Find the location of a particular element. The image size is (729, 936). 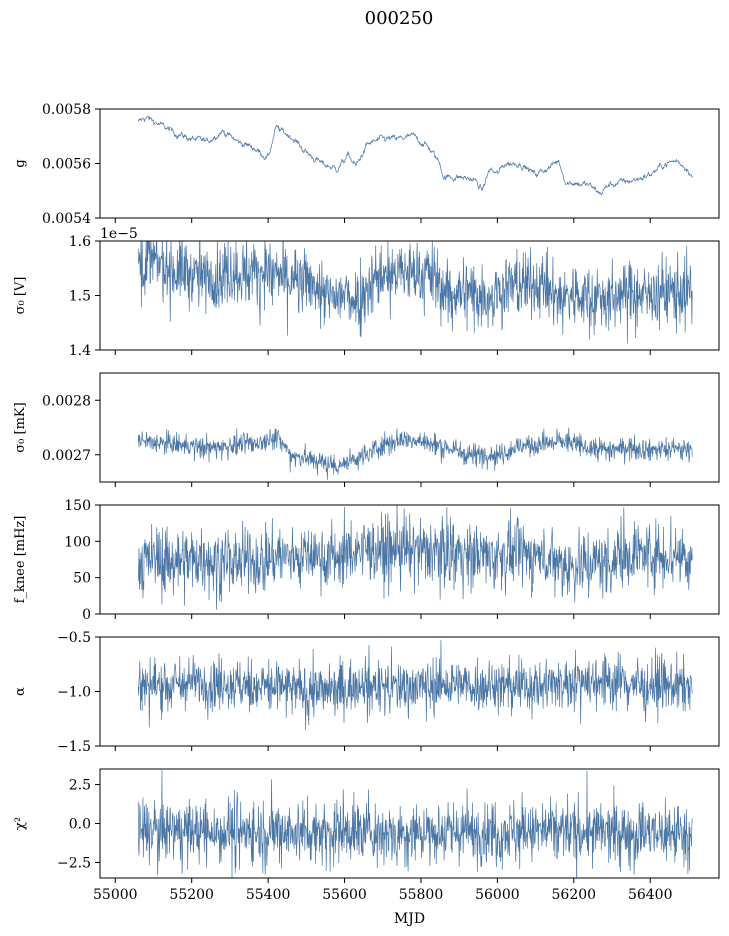

x-axis-label: MJD is located at coordinates (409, 919).